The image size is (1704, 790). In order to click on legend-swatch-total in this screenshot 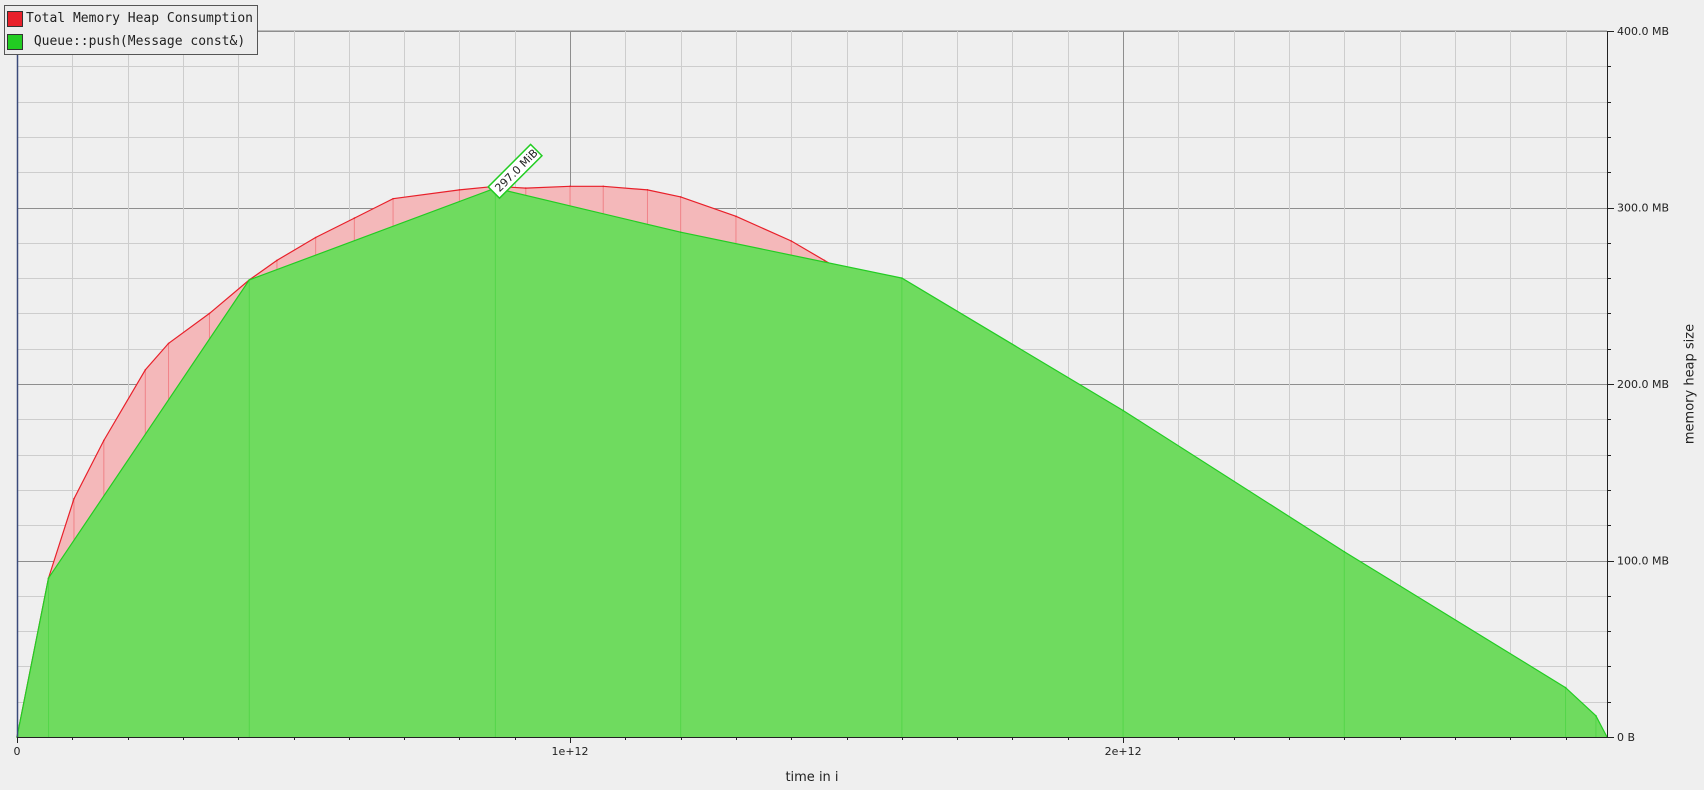, I will do `click(15, 18)`.